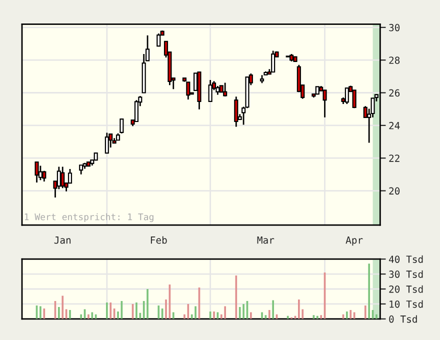 This screenshot has width=440, height=340. I want to click on x-tick-label: Apr, so click(354, 241).